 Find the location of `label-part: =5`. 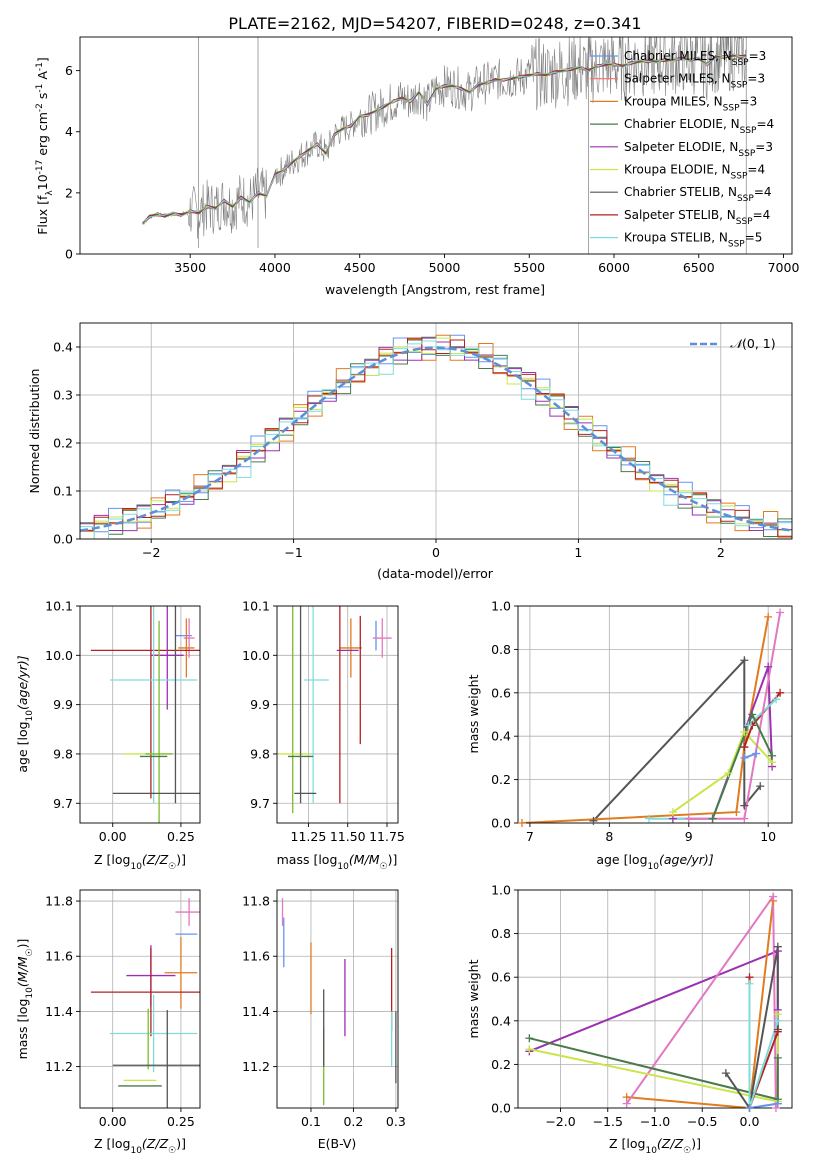

label-part: =5 is located at coordinates (754, 238).